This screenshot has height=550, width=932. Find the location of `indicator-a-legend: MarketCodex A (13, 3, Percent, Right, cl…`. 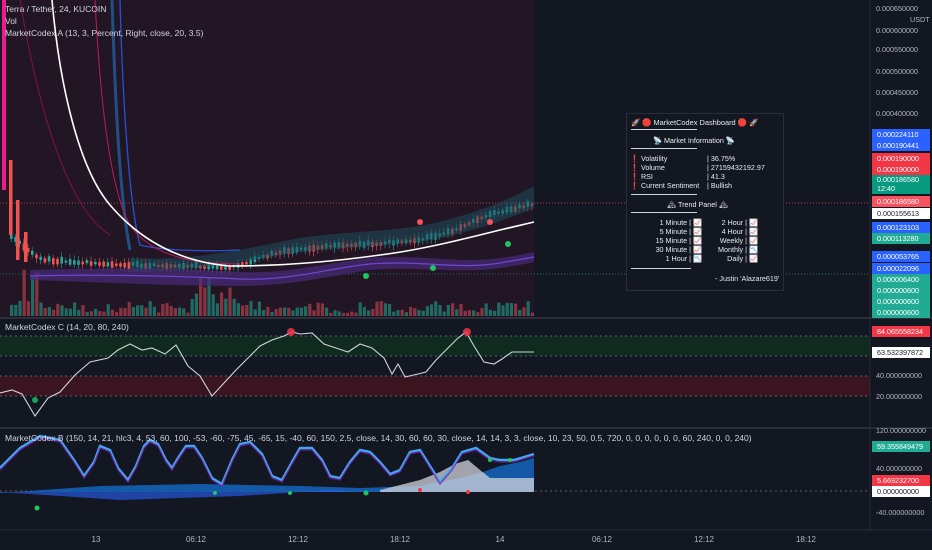

indicator-a-legend: MarketCodex A (13, 3, Percent, Right, cl… is located at coordinates (104, 33).